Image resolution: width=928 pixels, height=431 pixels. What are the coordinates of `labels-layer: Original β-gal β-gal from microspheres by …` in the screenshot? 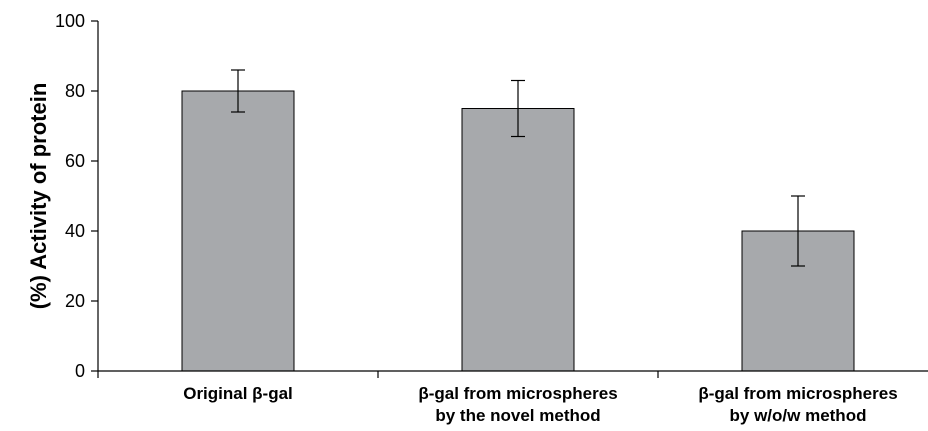 It's located at (540, 404).